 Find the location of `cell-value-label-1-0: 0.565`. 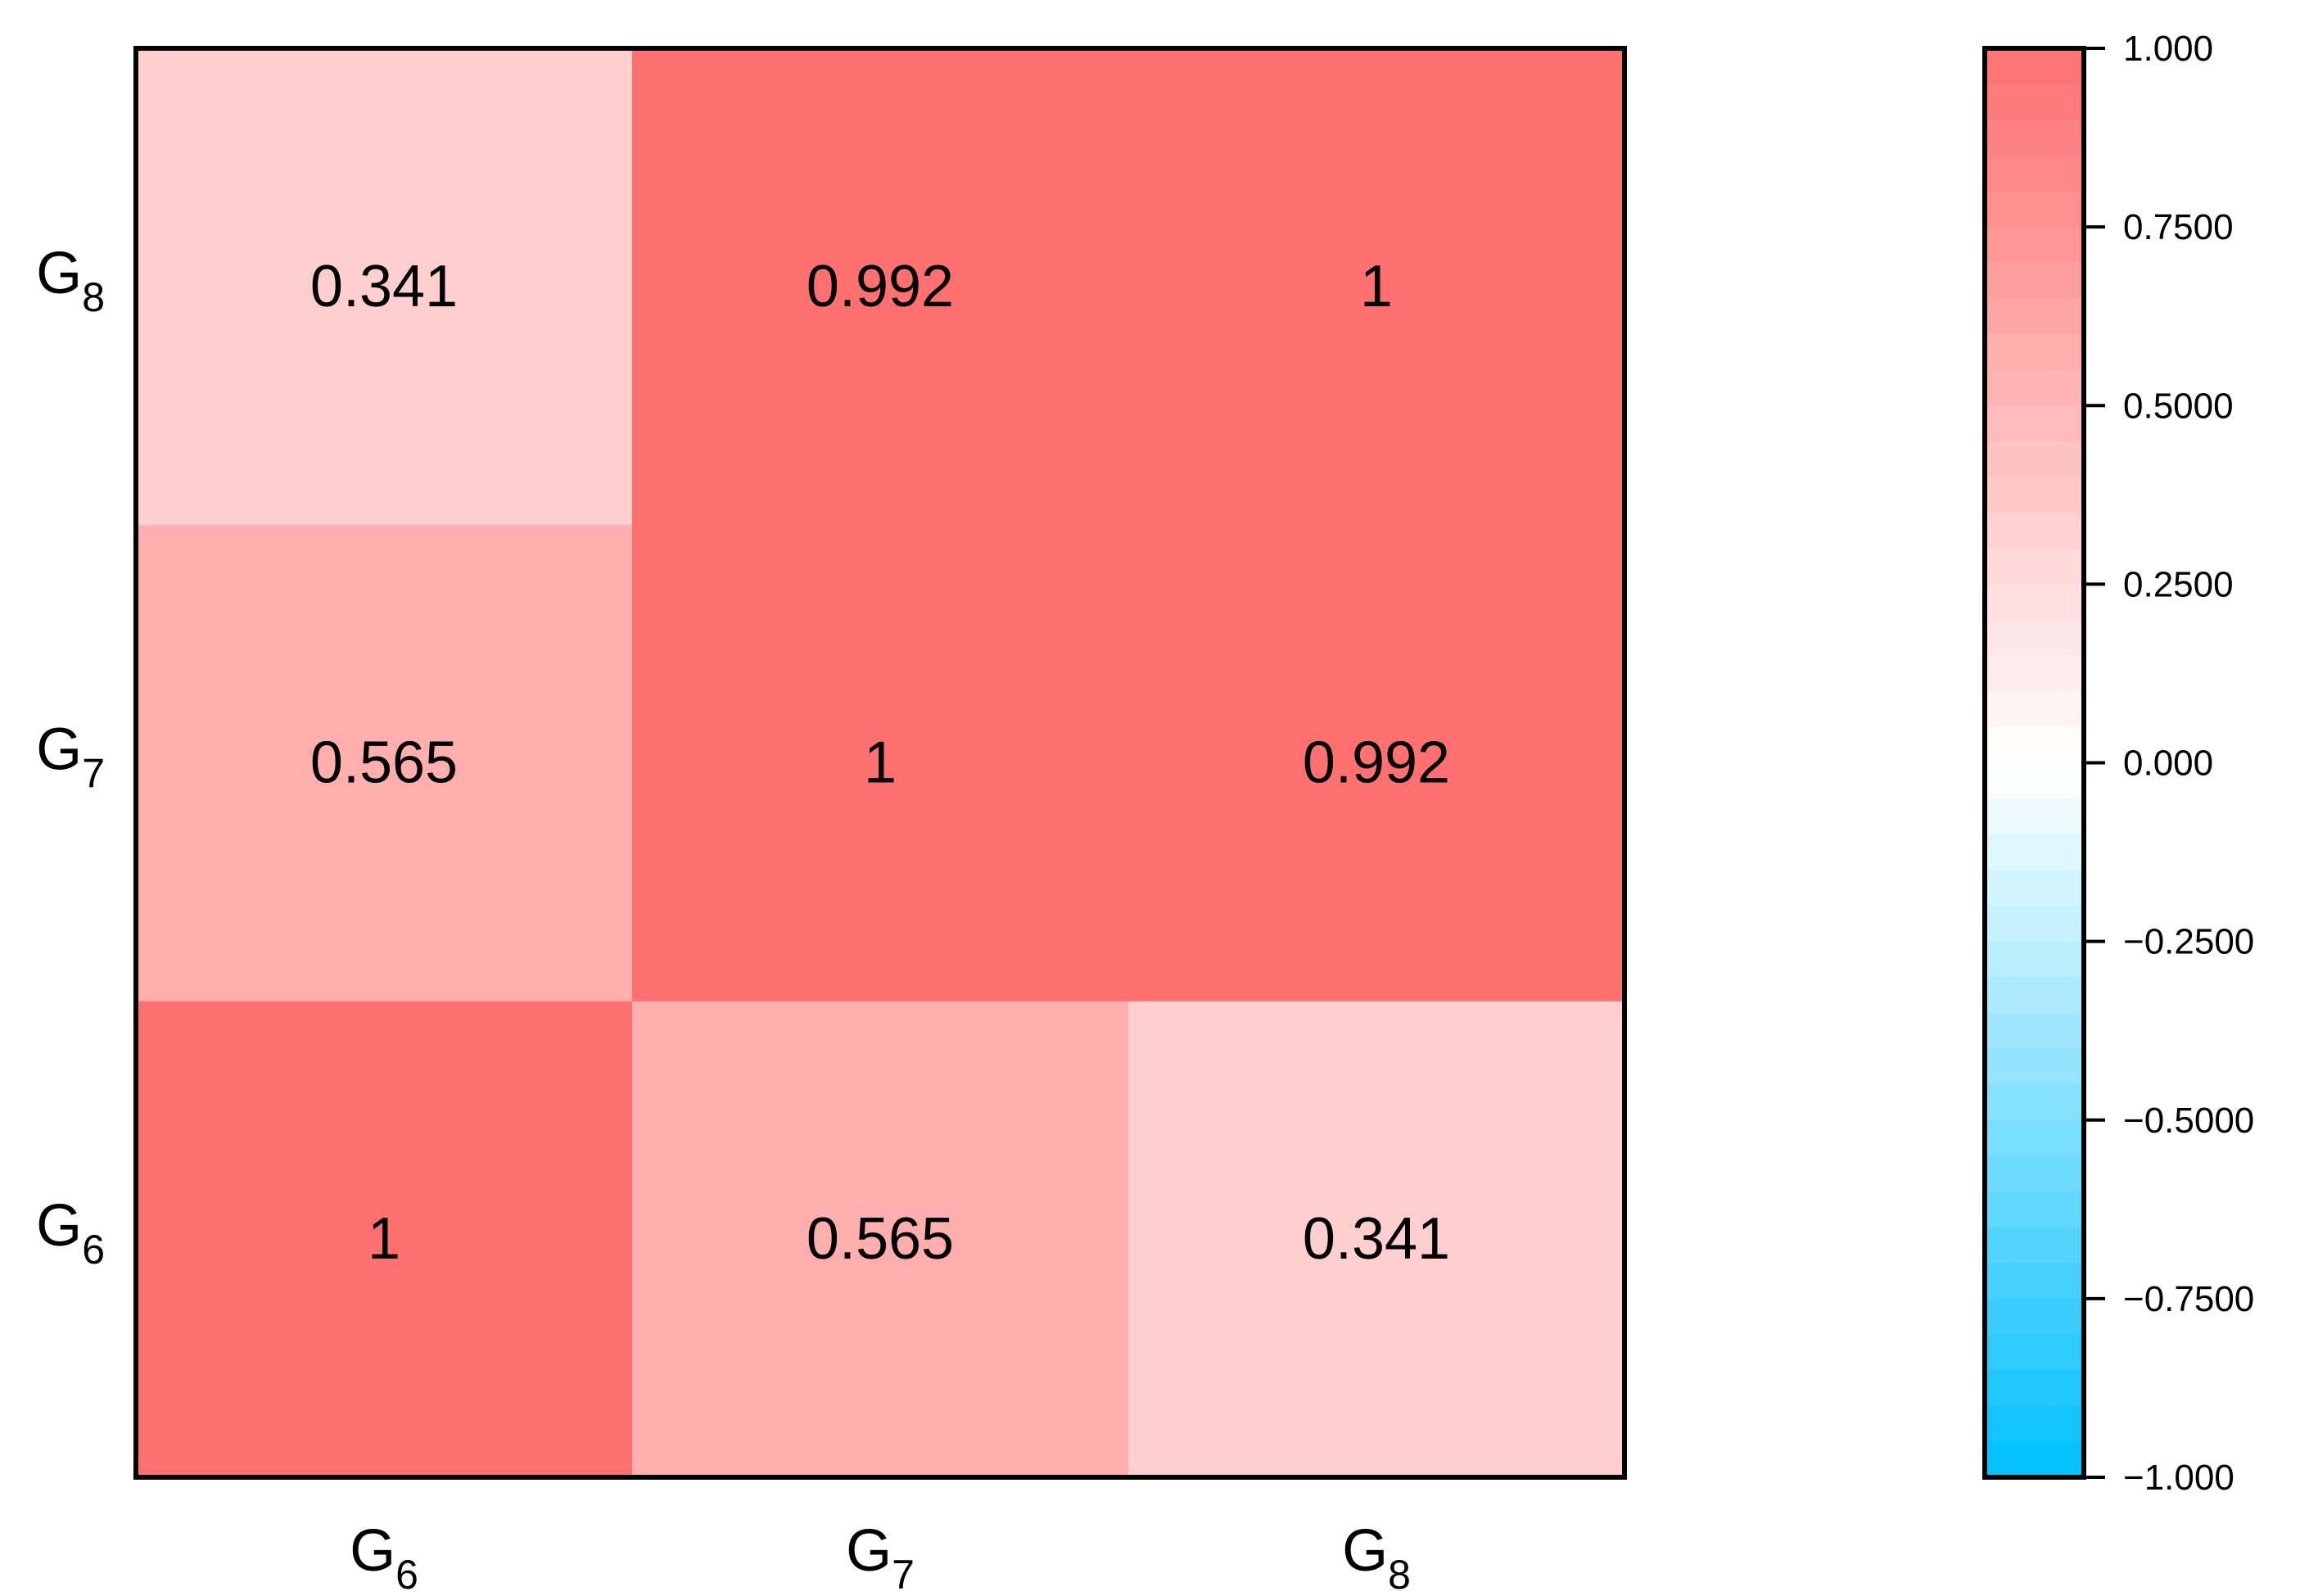

cell-value-label-1-0: 0.565 is located at coordinates (384, 763).